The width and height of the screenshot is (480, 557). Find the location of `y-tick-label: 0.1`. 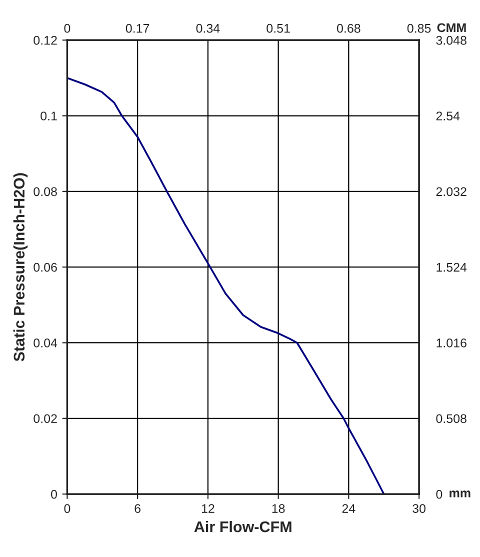

y-tick-label: 0.1 is located at coordinates (48, 116).